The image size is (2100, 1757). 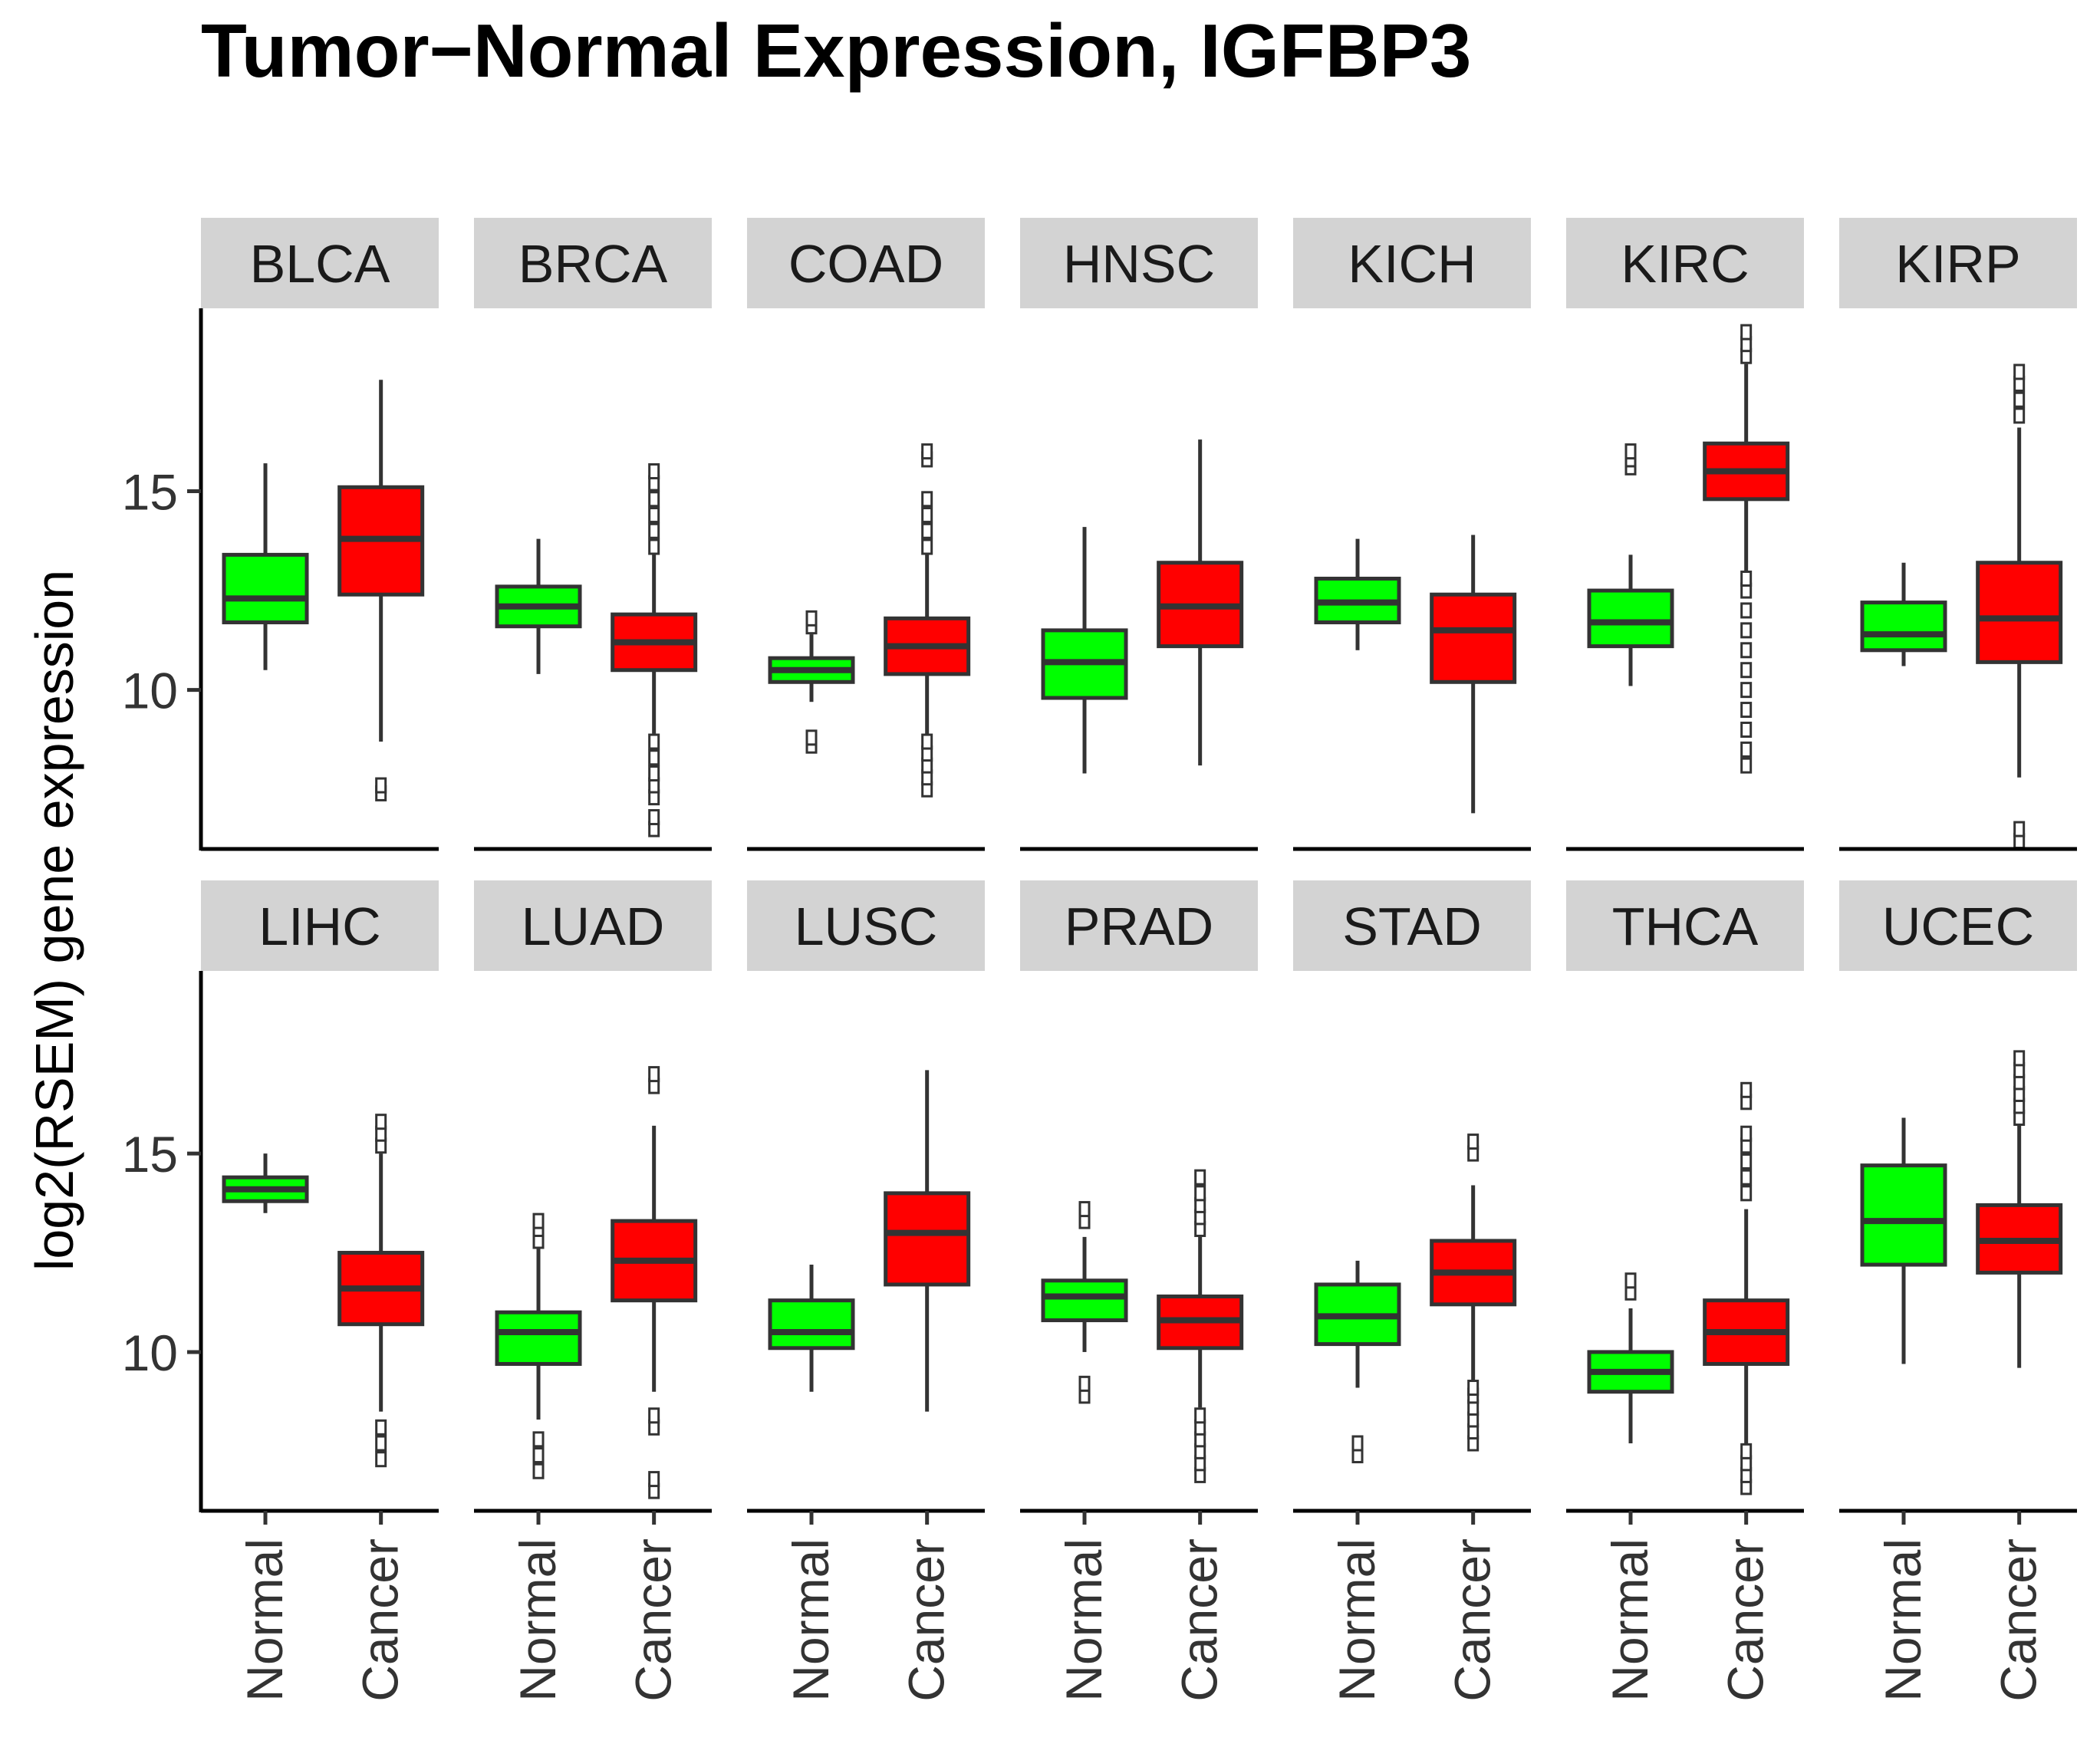 I want to click on y-tick-label: 15, so click(x=150, y=1154).